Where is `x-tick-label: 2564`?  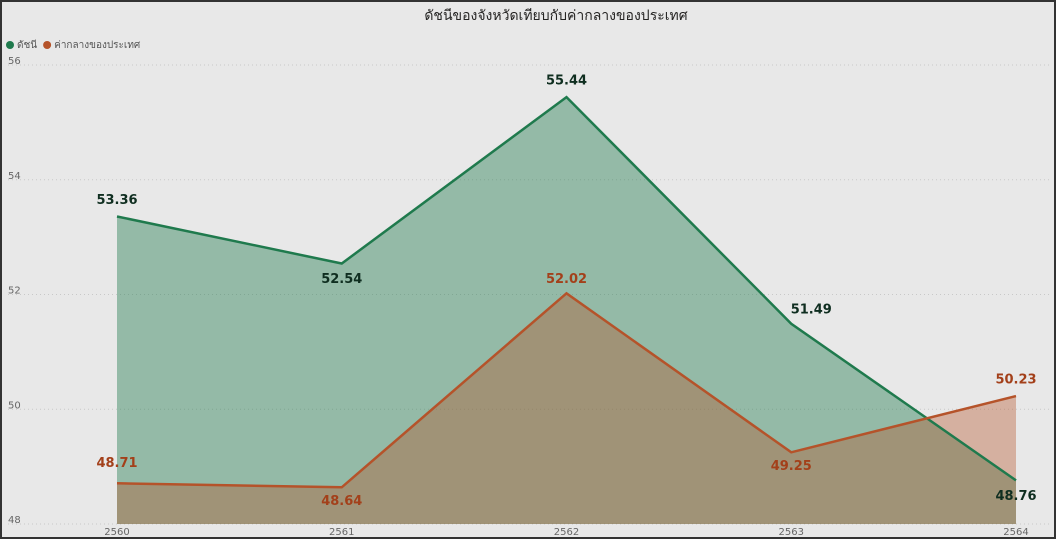
x-tick-label: 2564 is located at coordinates (1015, 532).